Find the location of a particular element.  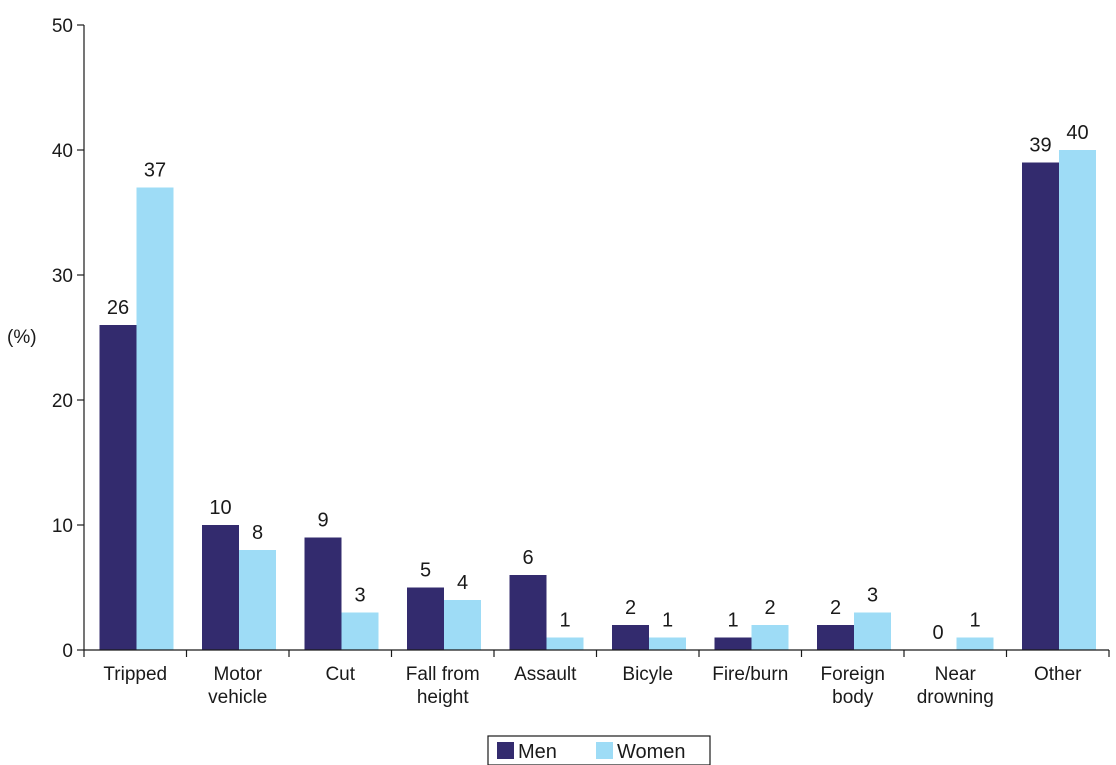

data-label: 9 is located at coordinates (322, 521).